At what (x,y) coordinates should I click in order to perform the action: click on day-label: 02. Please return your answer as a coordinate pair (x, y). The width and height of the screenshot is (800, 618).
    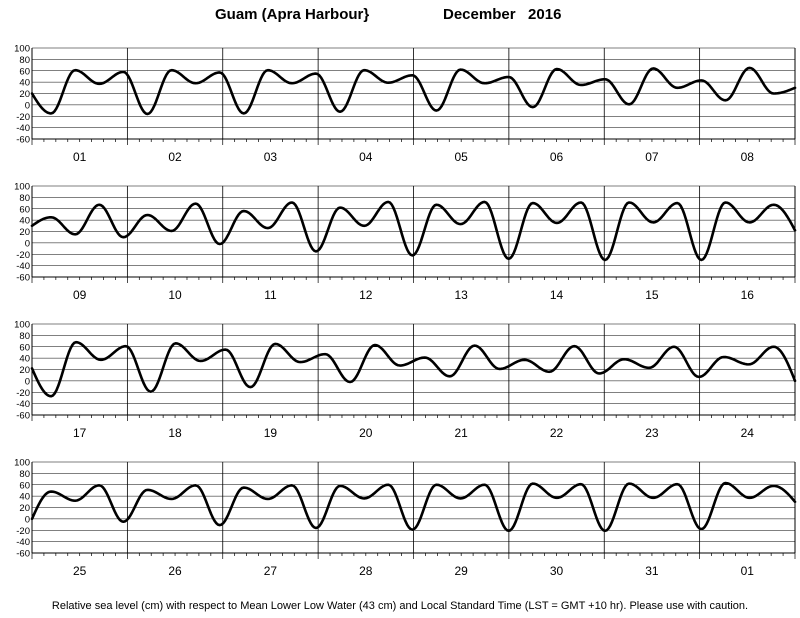
    Looking at the image, I should click on (175, 157).